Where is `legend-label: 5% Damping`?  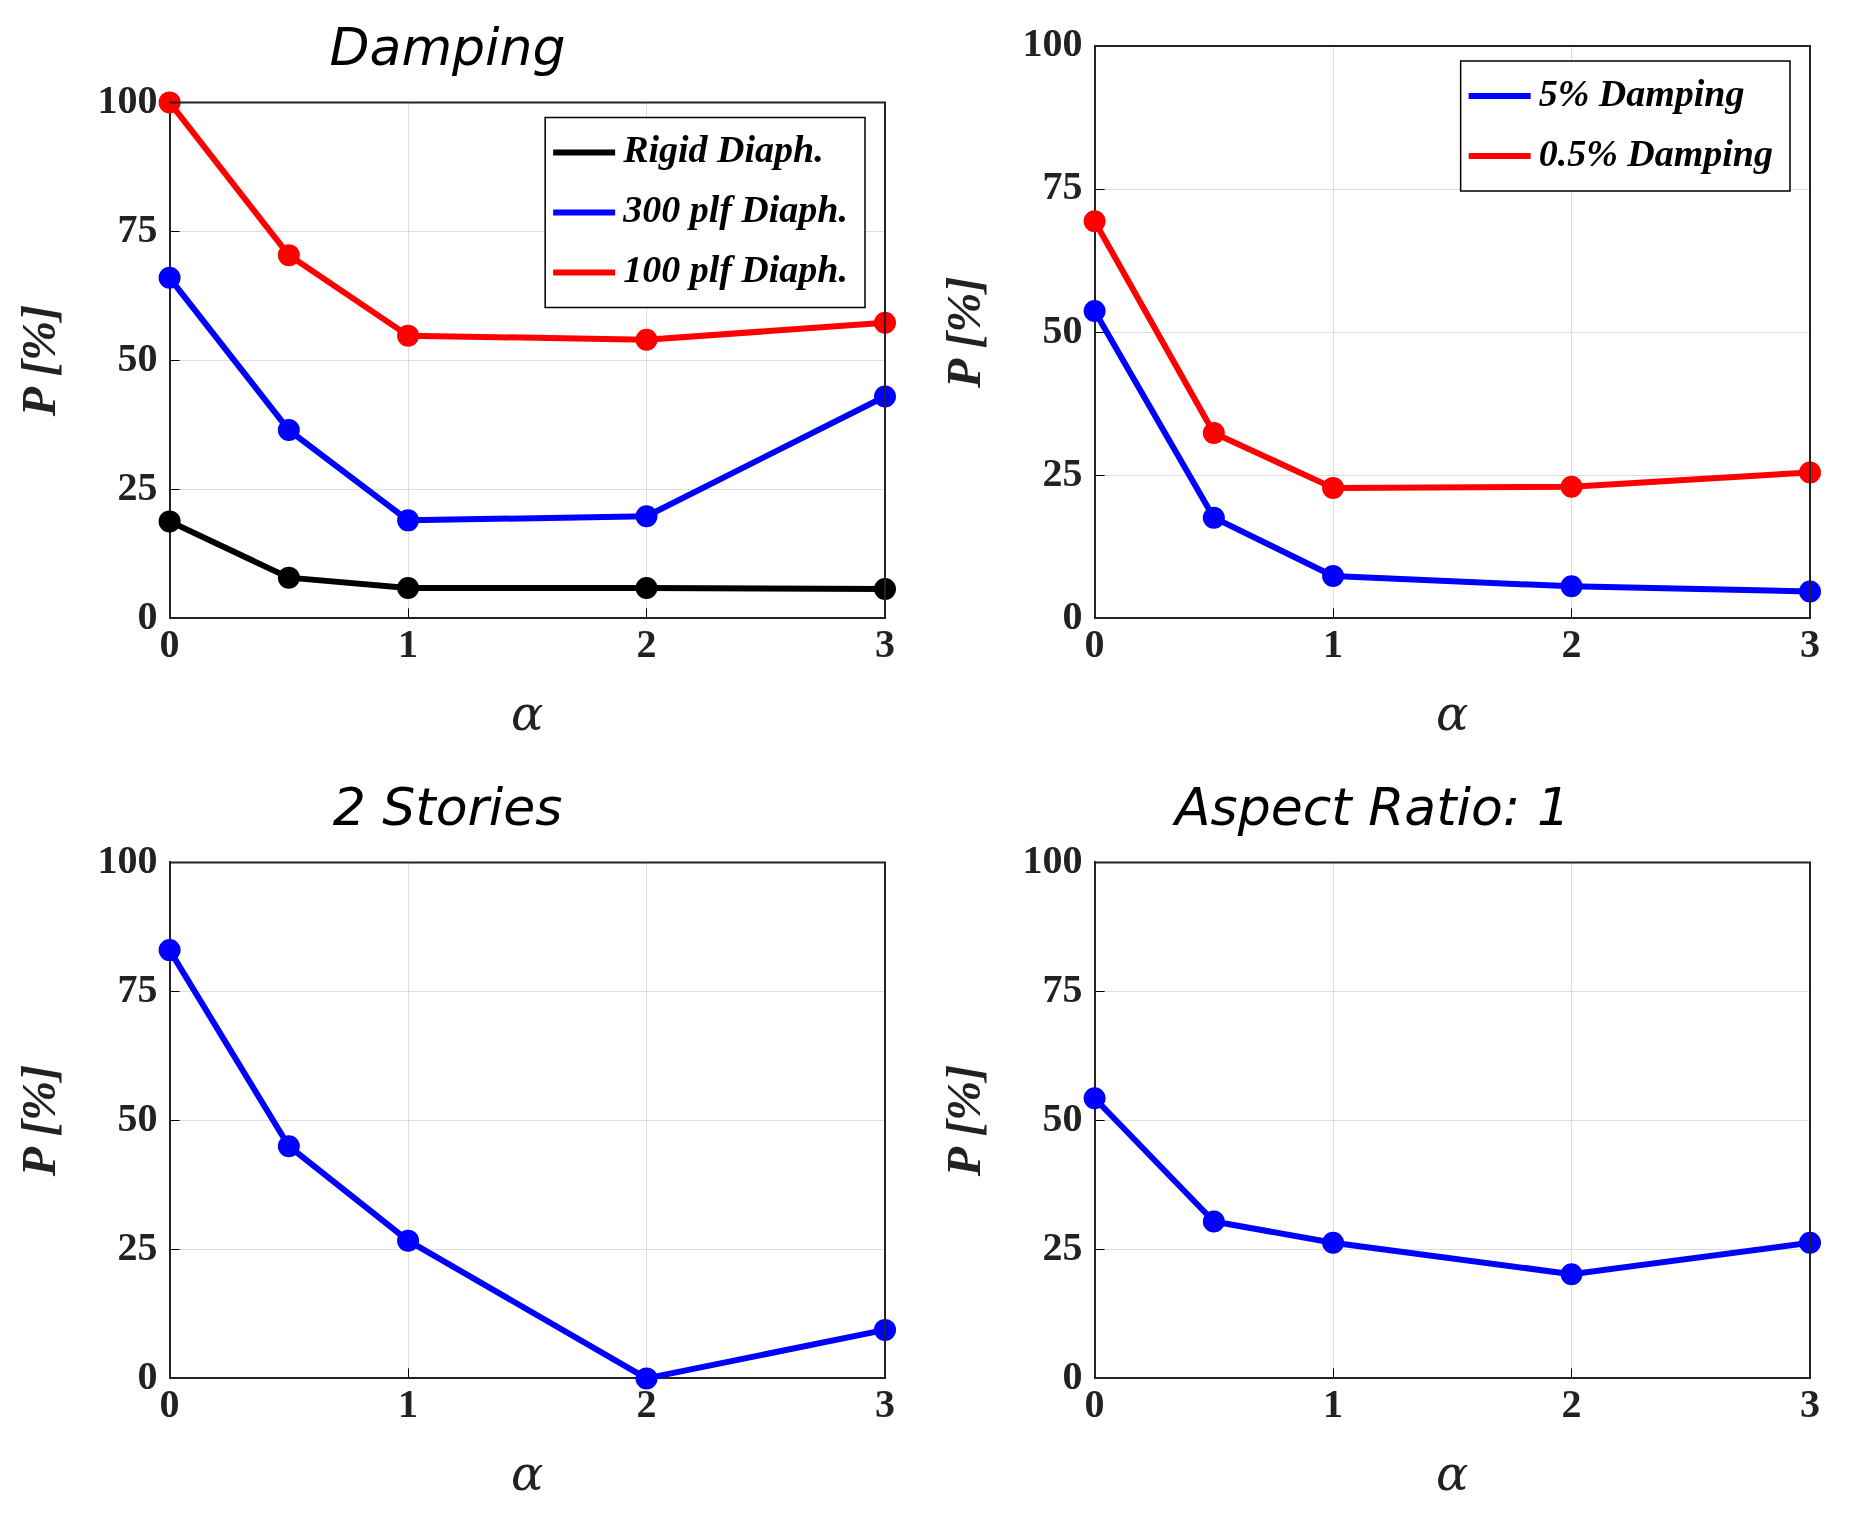
legend-label: 5% Damping is located at coordinates (1641, 92).